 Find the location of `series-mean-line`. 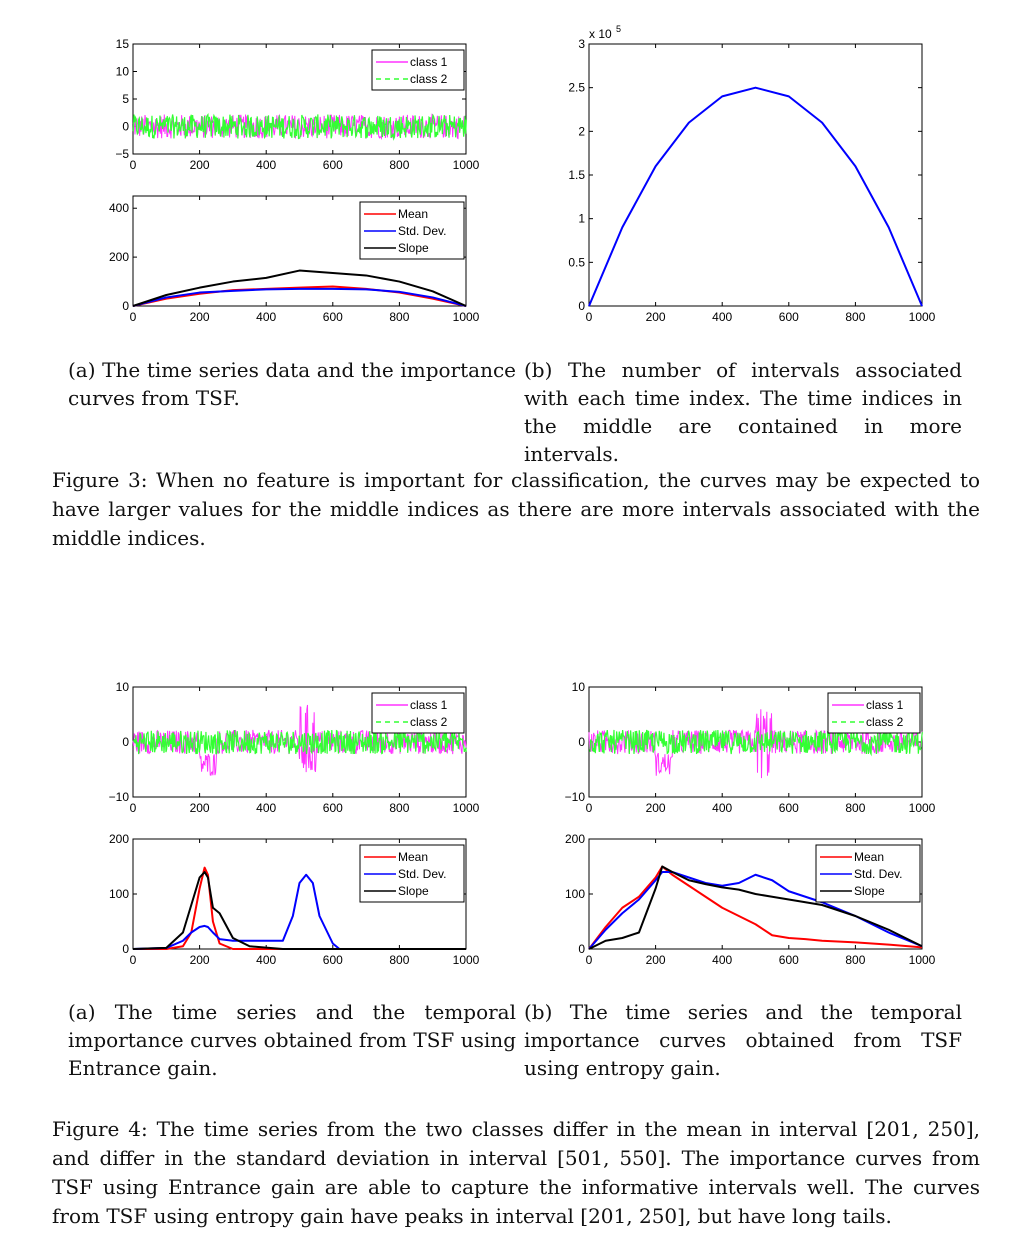

series-mean-line is located at coordinates (755, 907).